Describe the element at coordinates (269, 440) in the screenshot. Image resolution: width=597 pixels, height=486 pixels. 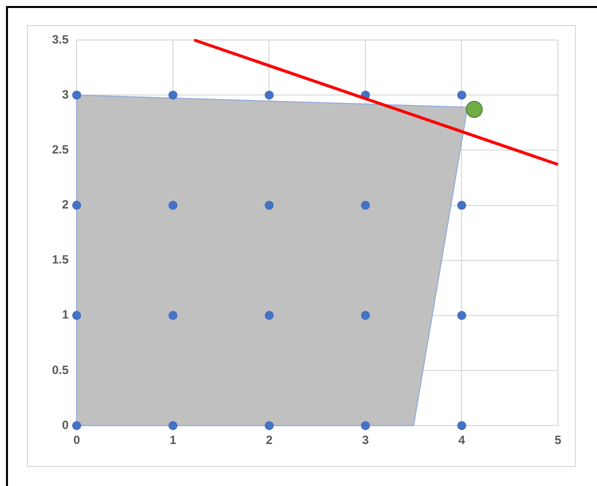
I see `x-tick-label: 2` at that location.